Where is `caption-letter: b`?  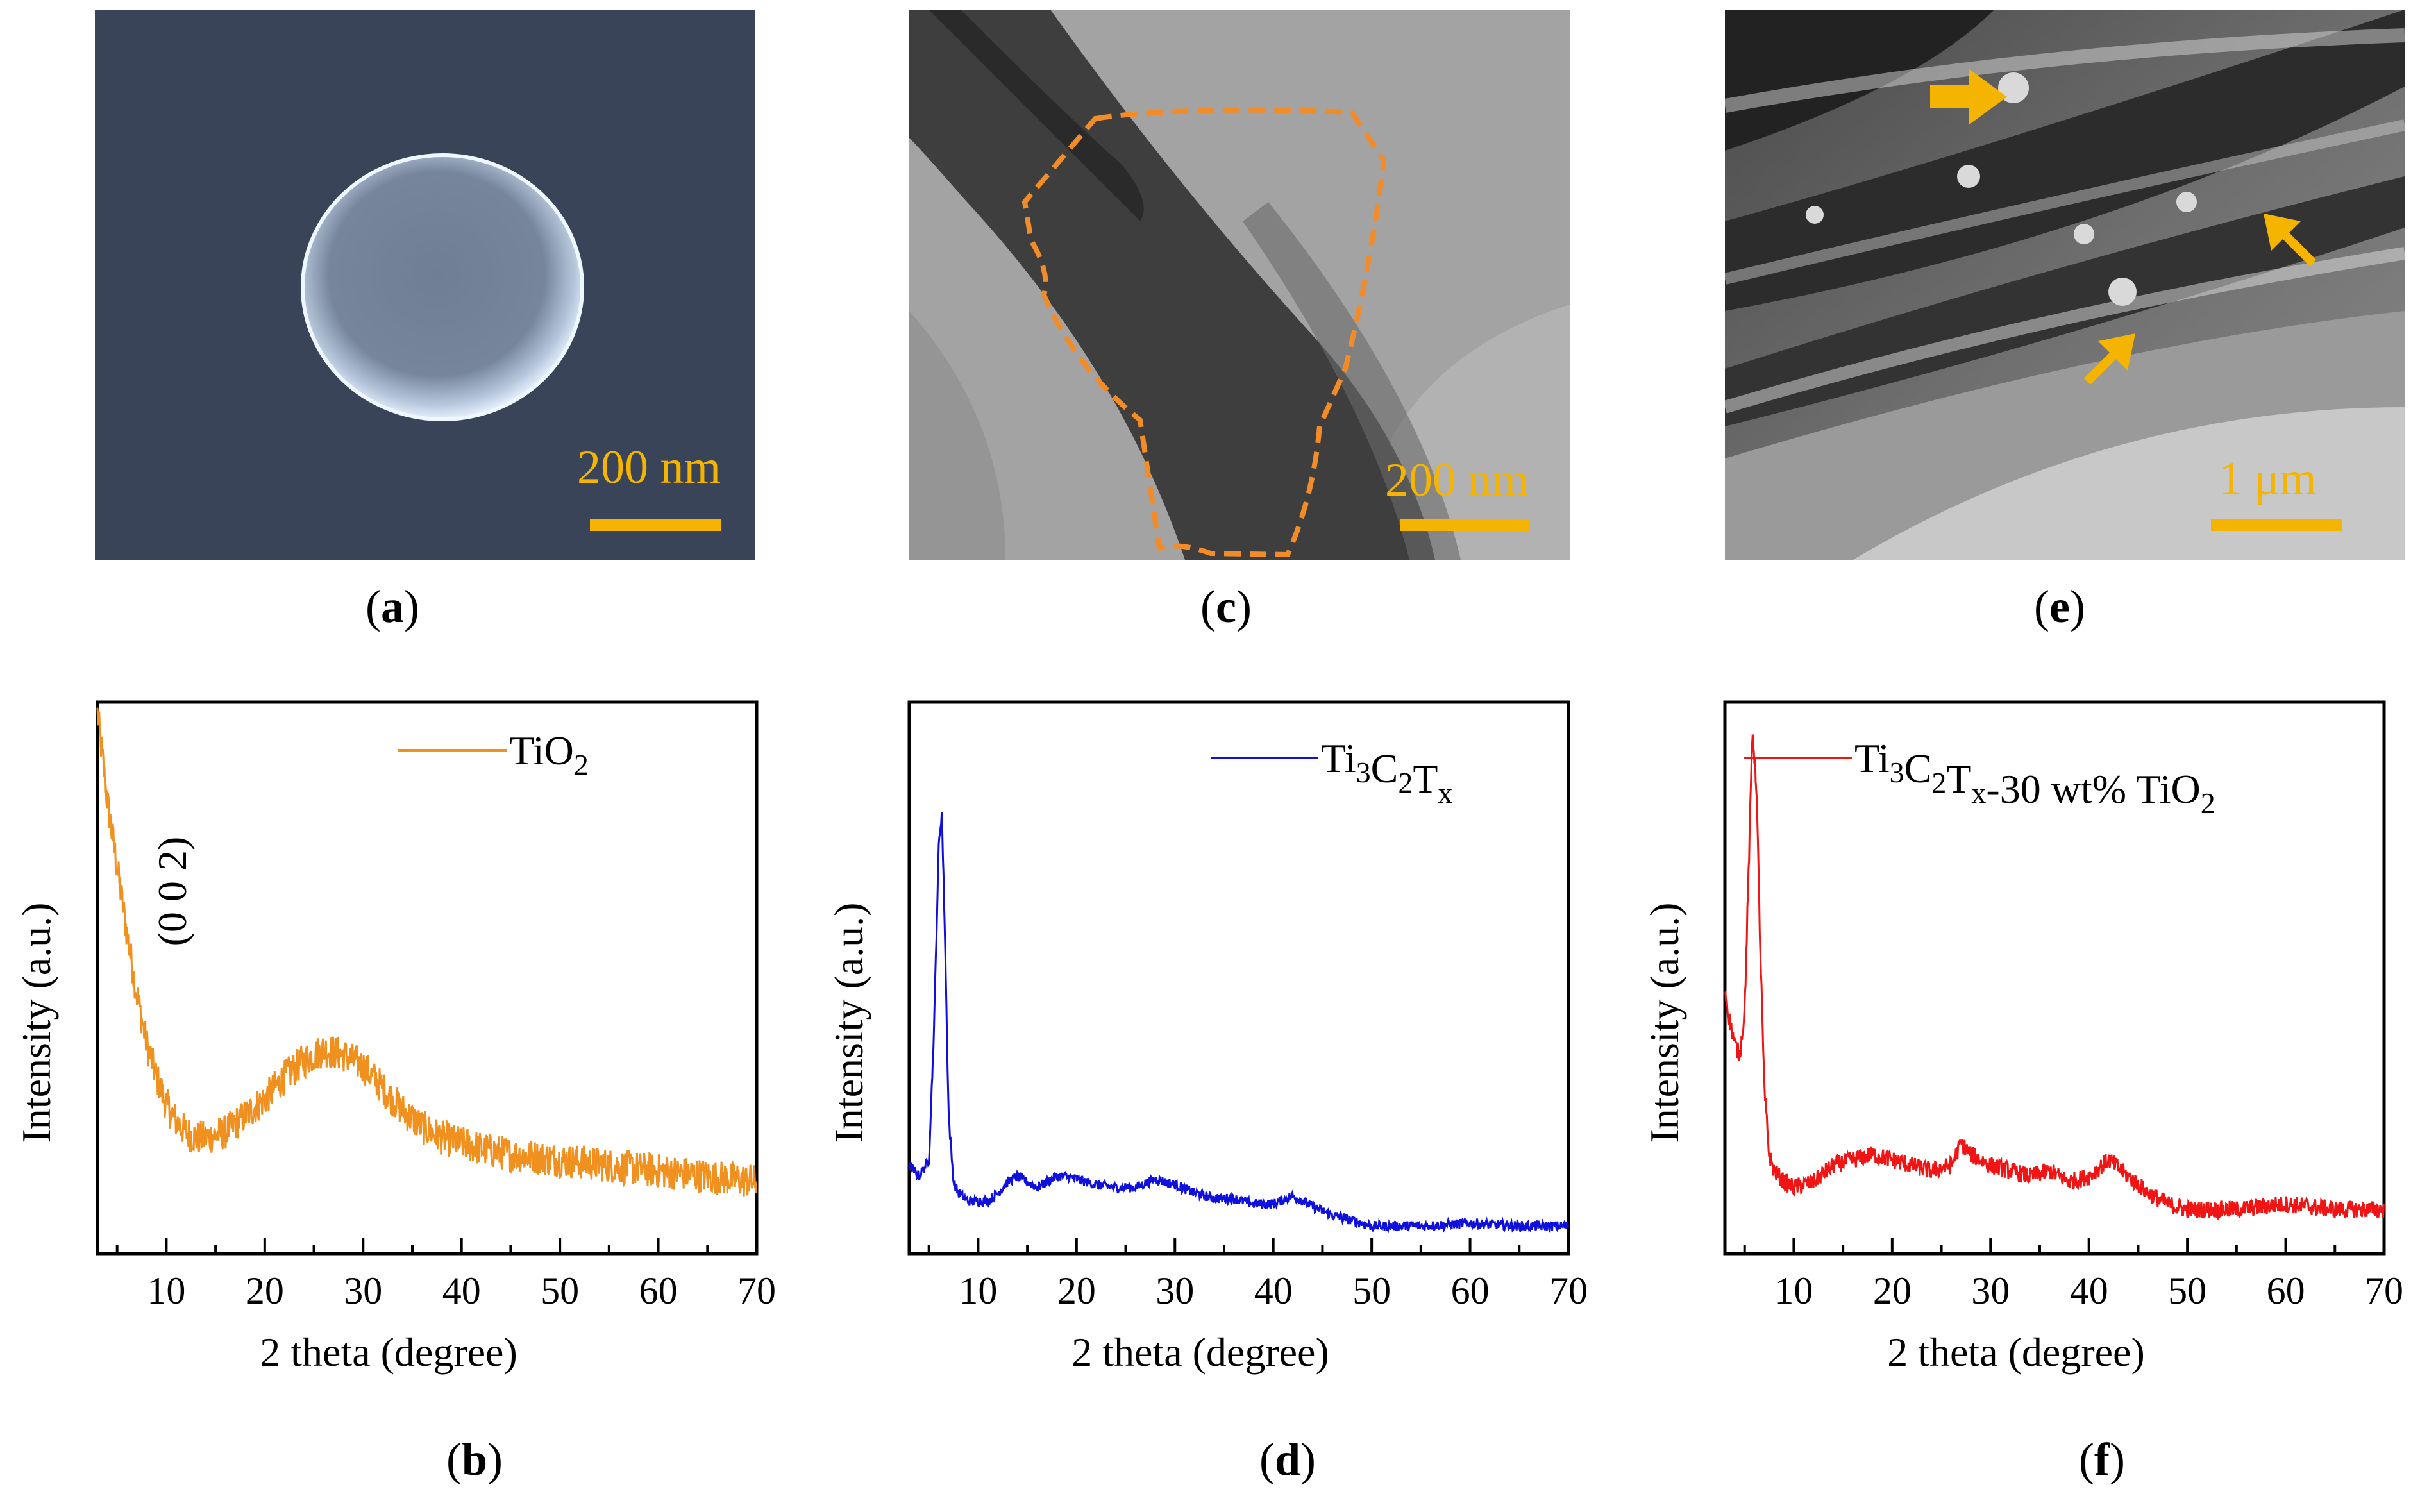 caption-letter: b is located at coordinates (474, 1459).